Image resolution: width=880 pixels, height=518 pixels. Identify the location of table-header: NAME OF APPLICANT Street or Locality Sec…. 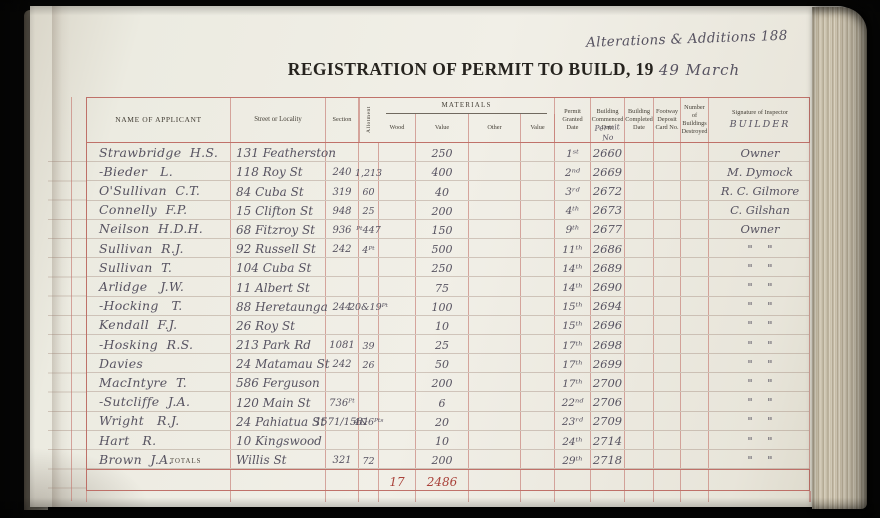
(448, 120).